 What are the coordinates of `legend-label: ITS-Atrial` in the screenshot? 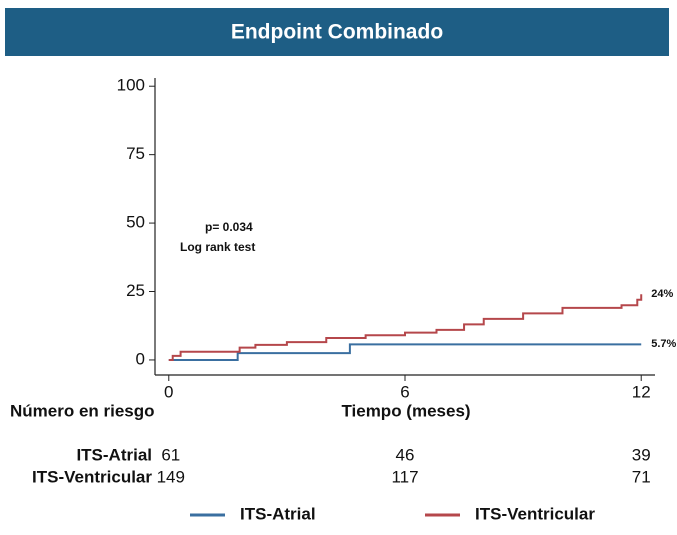 It's located at (278, 513).